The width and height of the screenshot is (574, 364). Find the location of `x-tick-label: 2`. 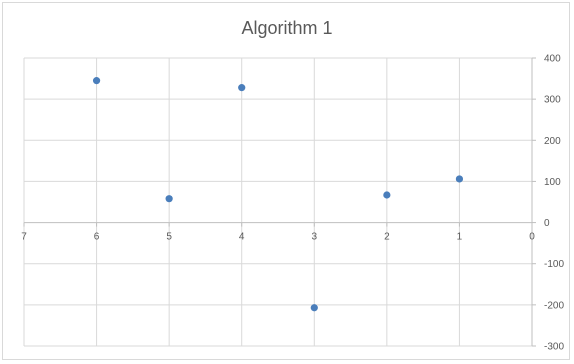

x-tick-label: 2 is located at coordinates (387, 237).